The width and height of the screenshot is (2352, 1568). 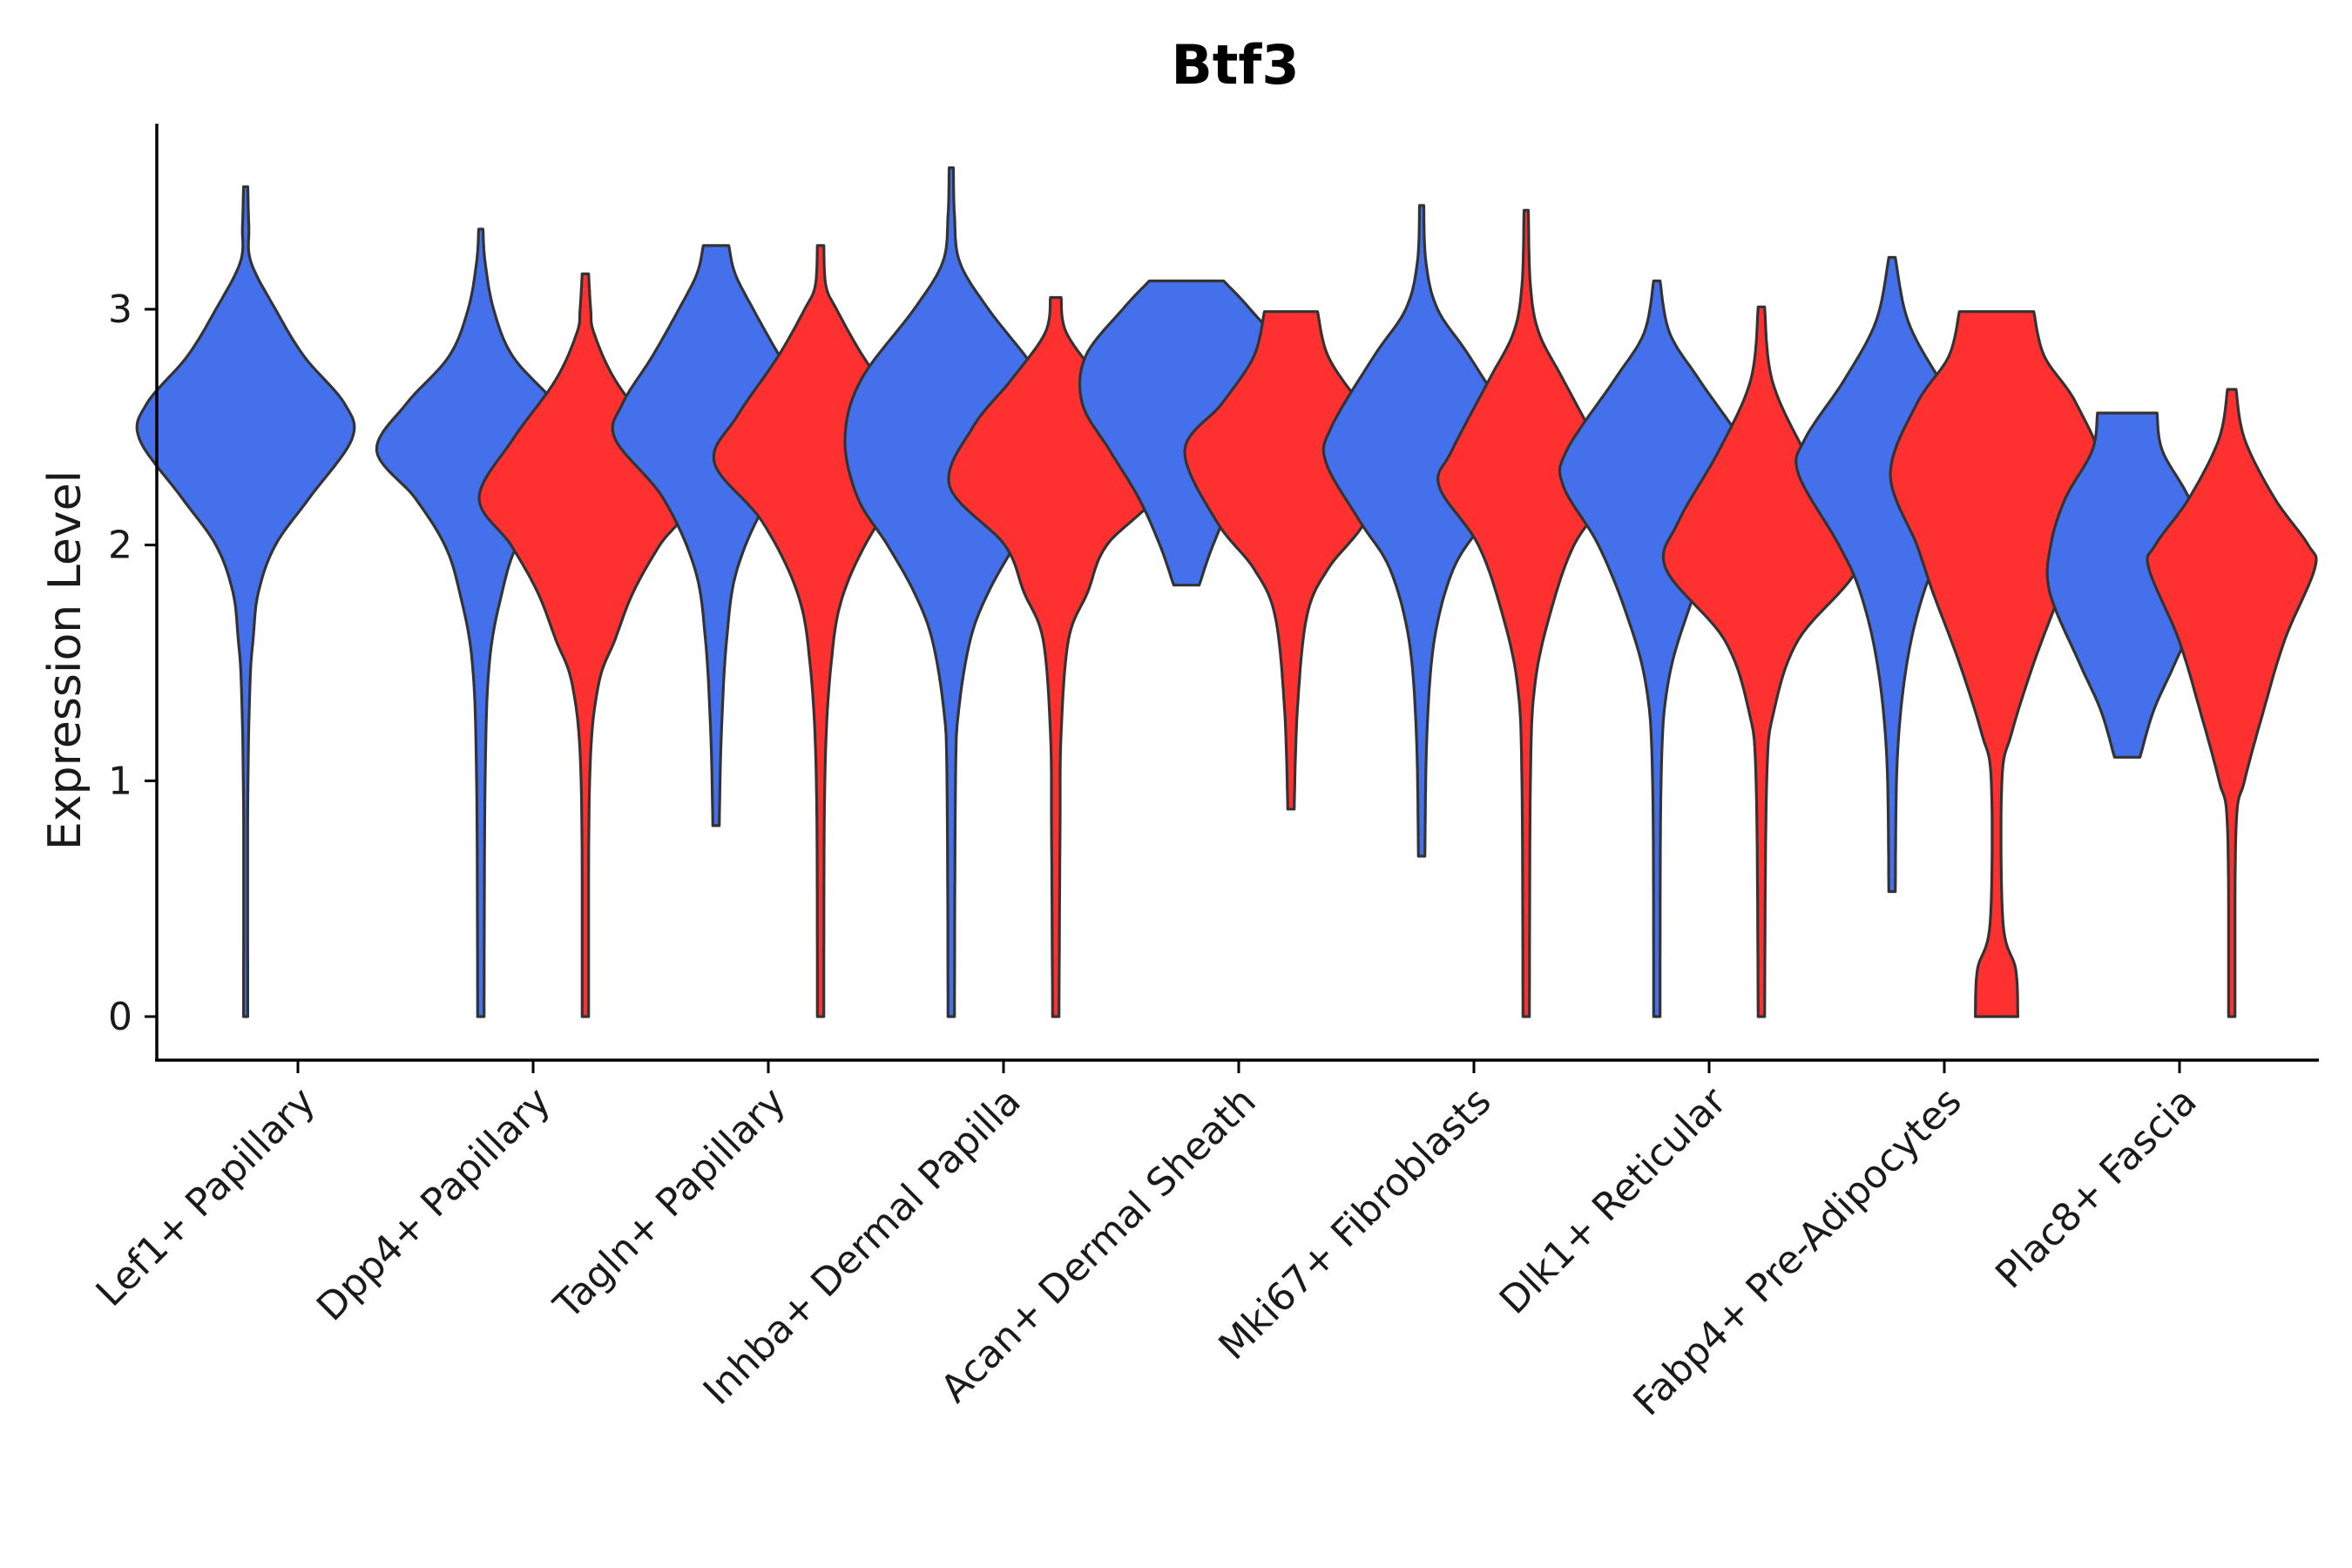 I want to click on x-tick-label: Plac8+ Fascia, so click(x=2096, y=1188).